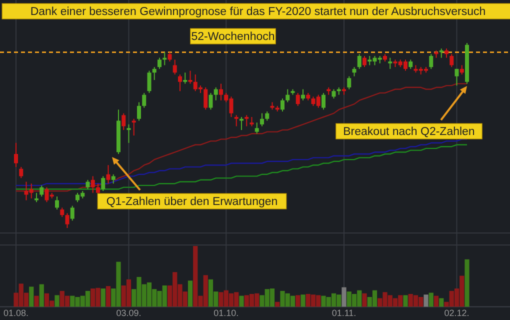 This screenshot has width=510, height=320. Describe the element at coordinates (409, 132) in the screenshot. I see `annotation: Breakout nach Q2-Zahlen` at that location.